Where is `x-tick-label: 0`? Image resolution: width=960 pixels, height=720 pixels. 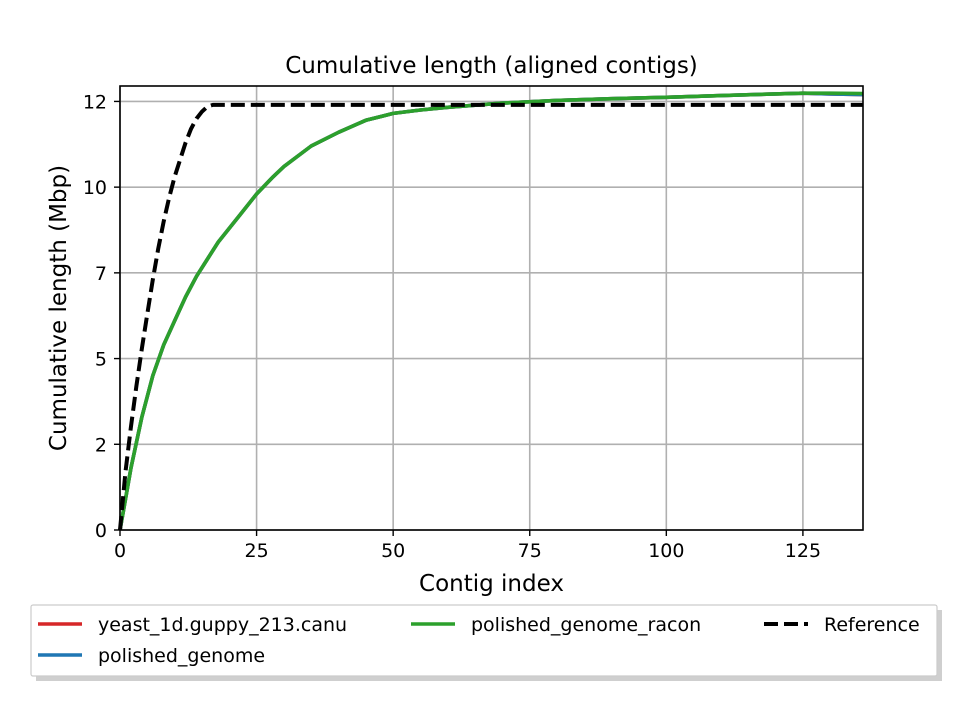 x-tick-label: 0 is located at coordinates (120, 551).